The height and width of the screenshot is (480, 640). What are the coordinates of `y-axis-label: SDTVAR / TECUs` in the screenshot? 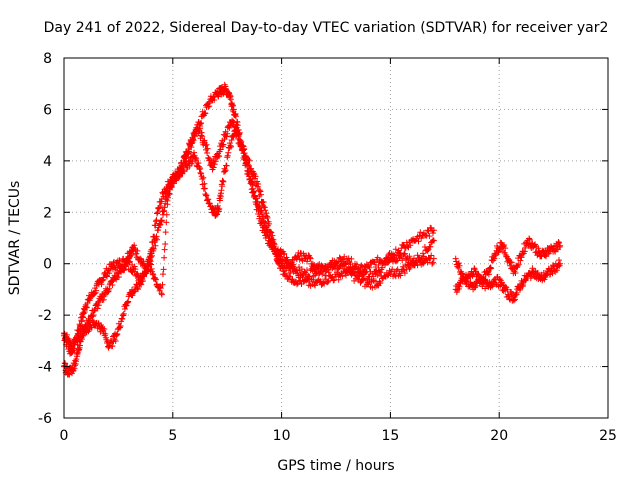 It's located at (15, 238).